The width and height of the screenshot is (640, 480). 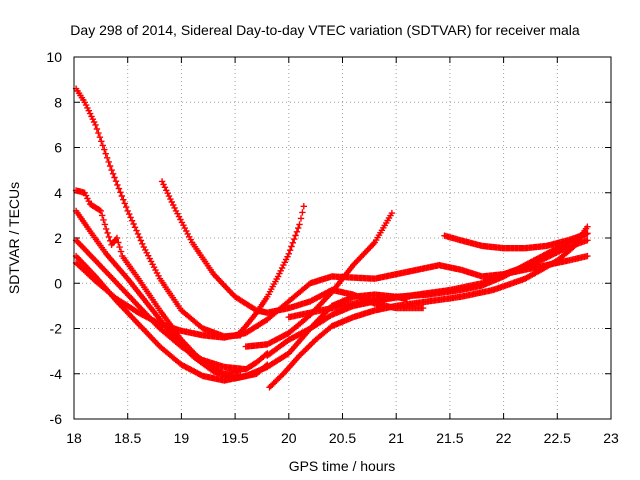 I want to click on x-tick-label: 21.5, so click(x=449, y=438).